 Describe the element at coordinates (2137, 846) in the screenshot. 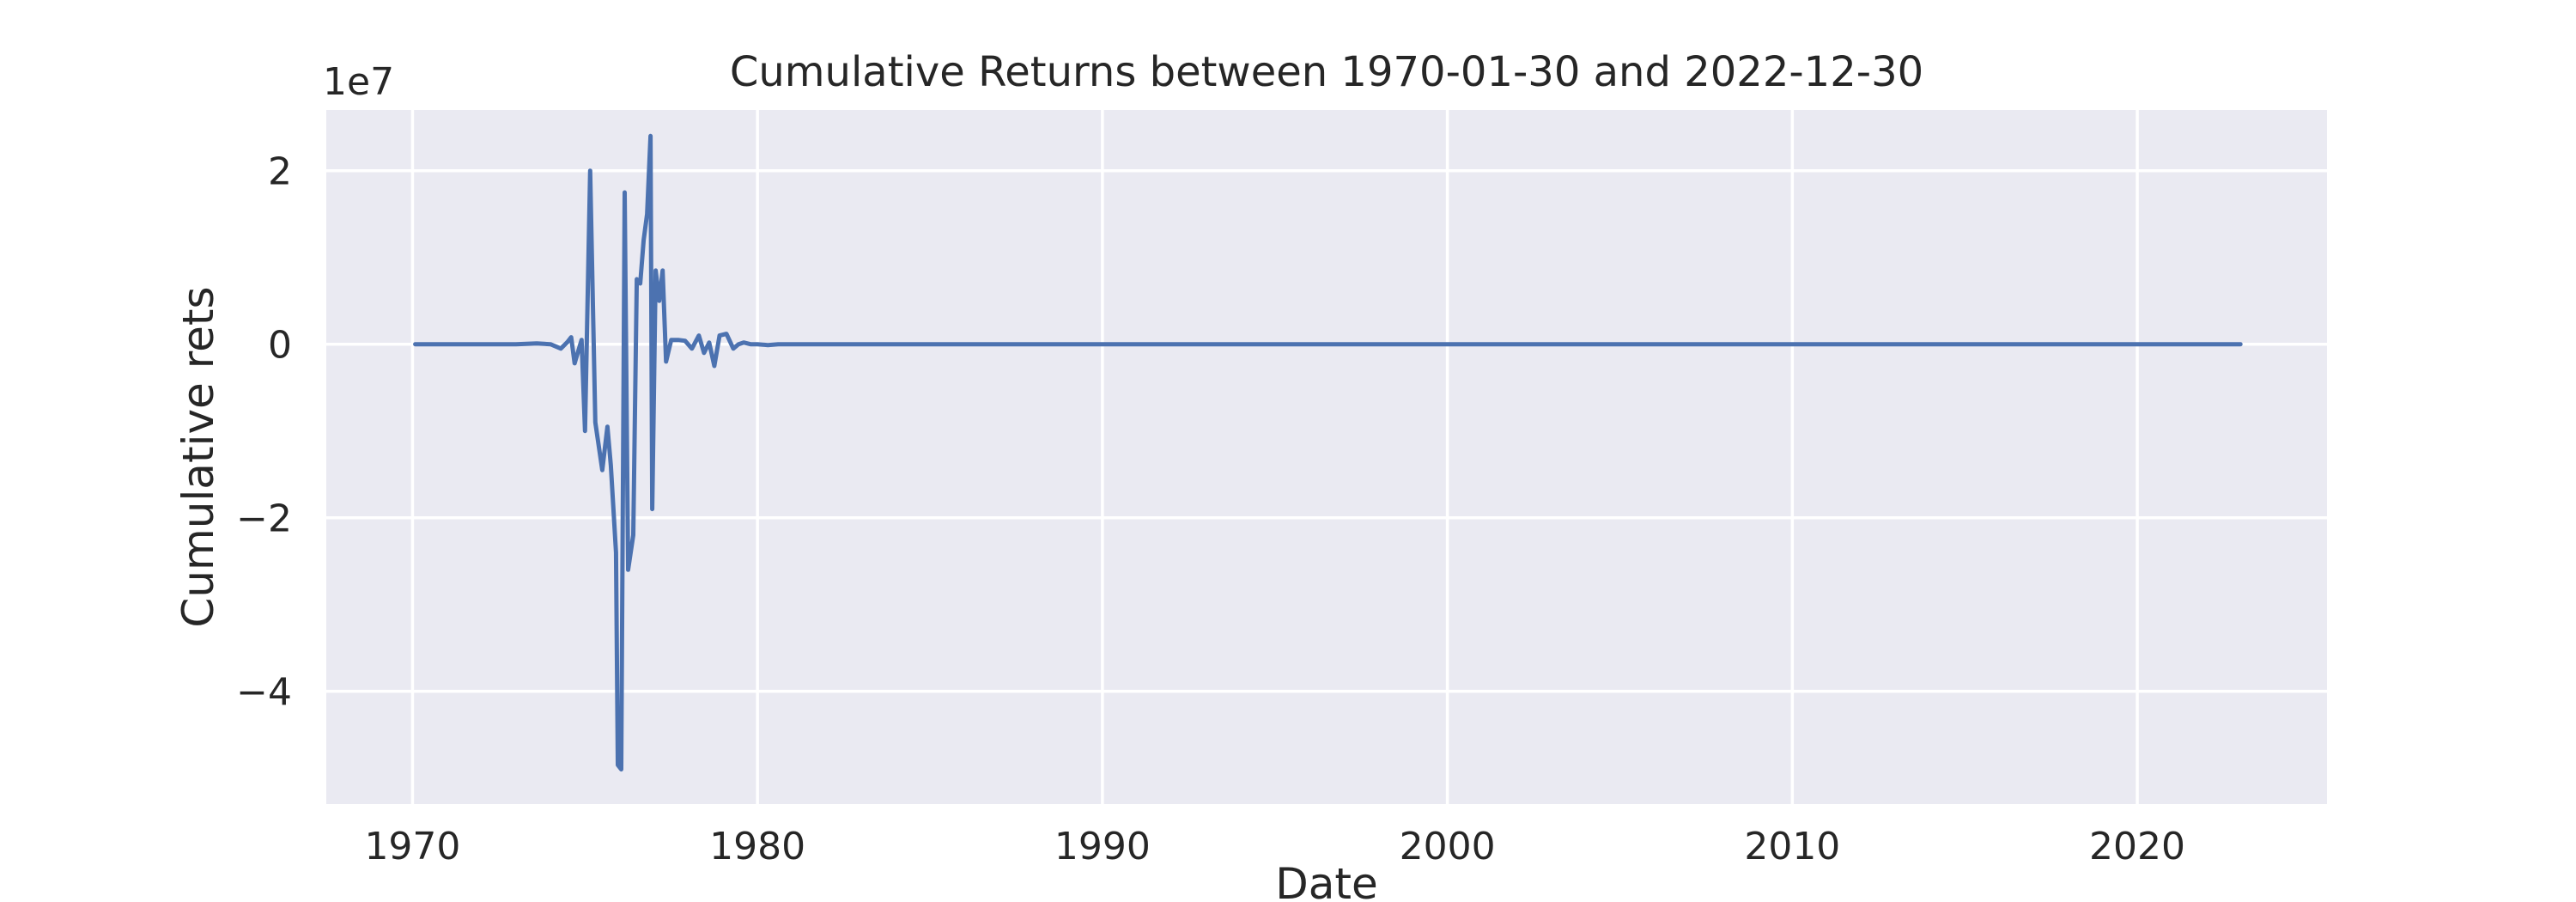

I see `x-tick-label: 2020` at that location.